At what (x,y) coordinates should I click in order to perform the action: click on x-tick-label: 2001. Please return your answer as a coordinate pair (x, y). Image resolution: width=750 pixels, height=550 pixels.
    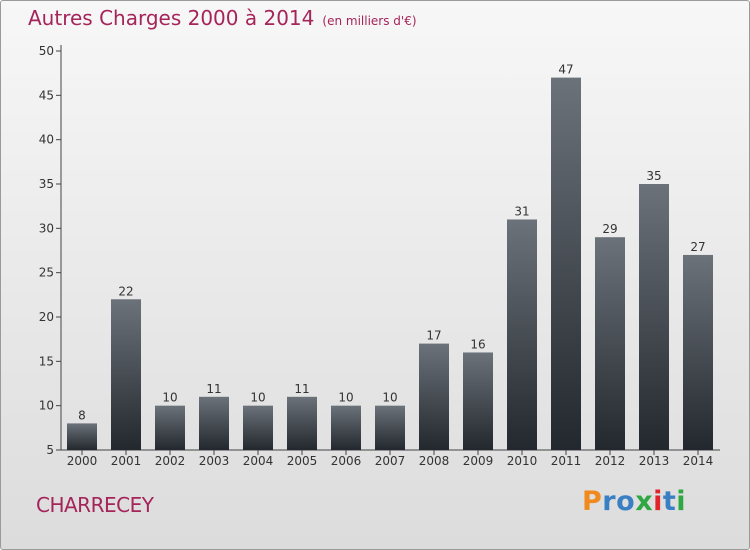
    Looking at the image, I should click on (126, 461).